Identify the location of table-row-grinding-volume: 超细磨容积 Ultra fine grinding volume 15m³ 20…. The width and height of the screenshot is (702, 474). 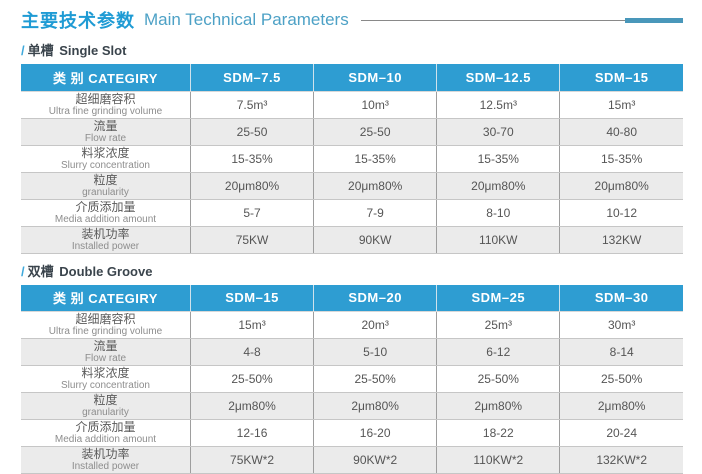
(352, 325).